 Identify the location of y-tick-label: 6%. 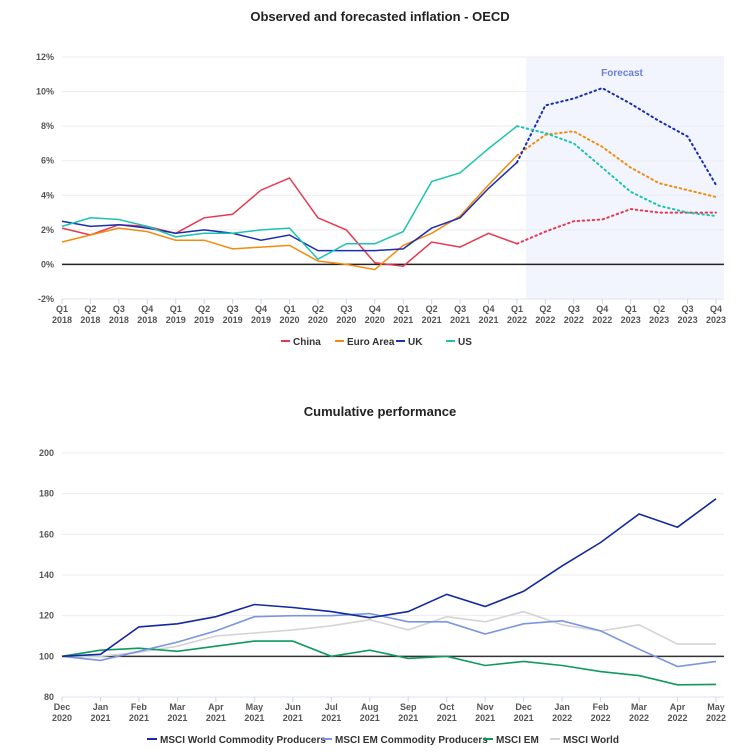
(47, 161).